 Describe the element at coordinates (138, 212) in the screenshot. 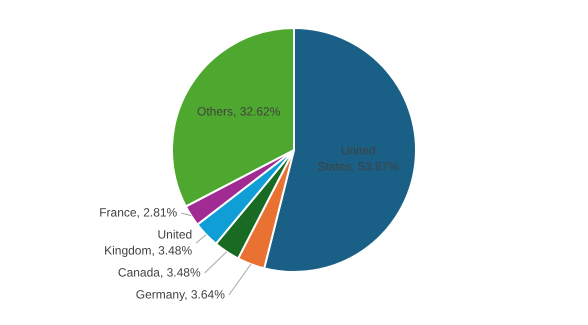

I see `slice-label: France, 2.81%` at that location.